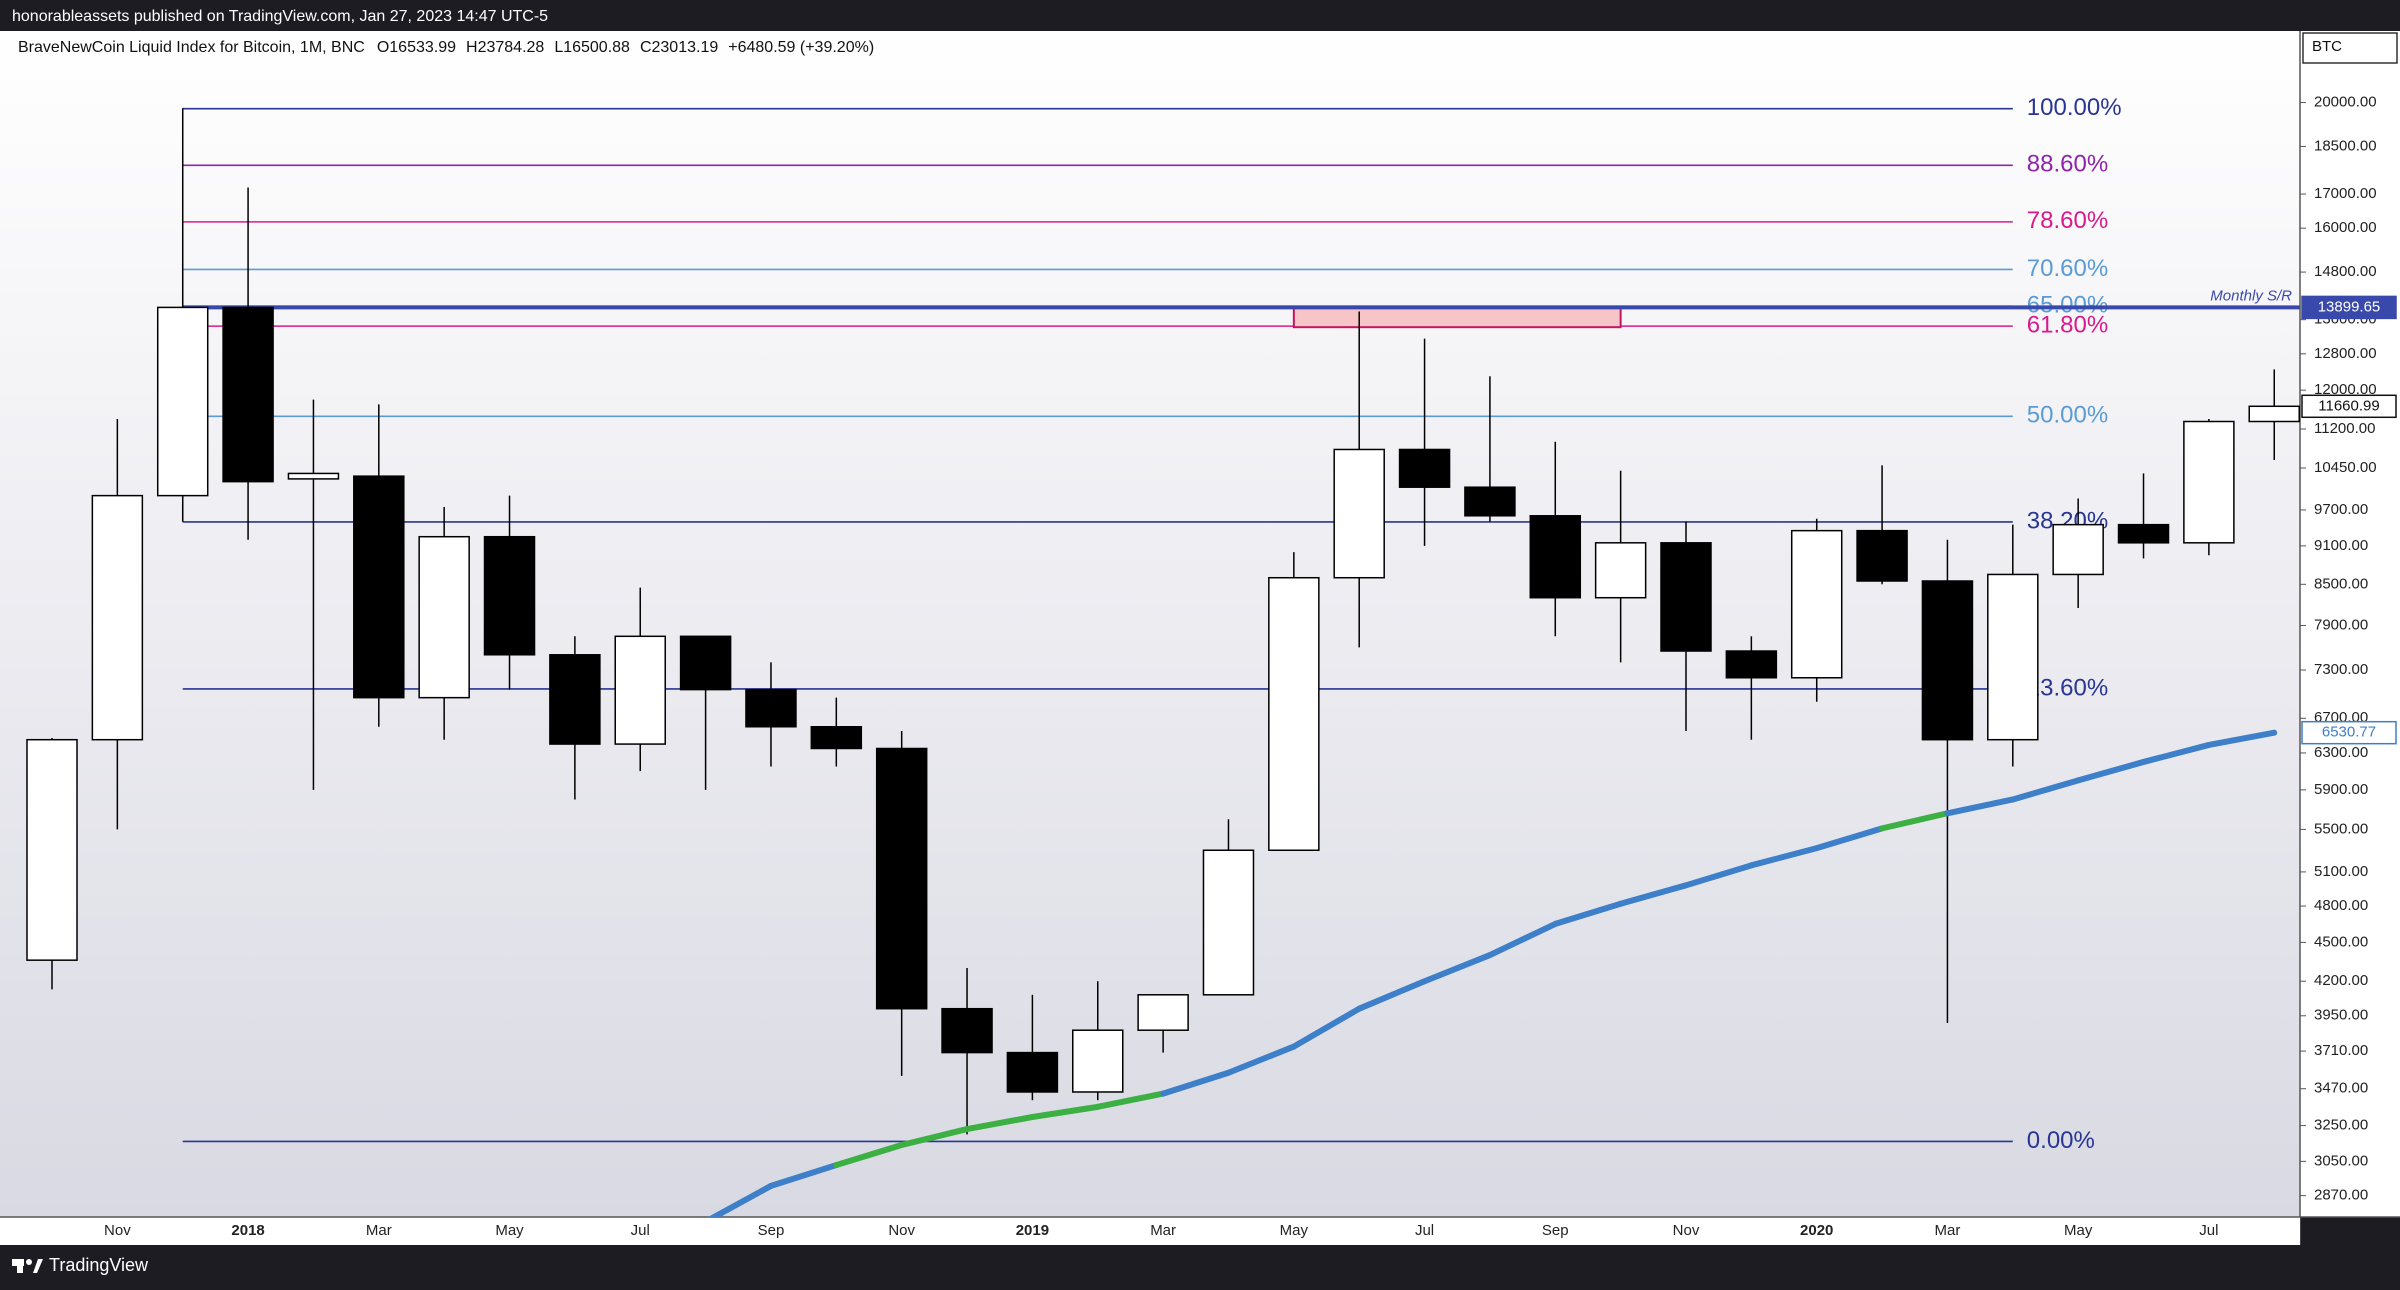  Describe the element at coordinates (505, 47) in the screenshot. I see `ohlc-value: H23784.28` at that location.